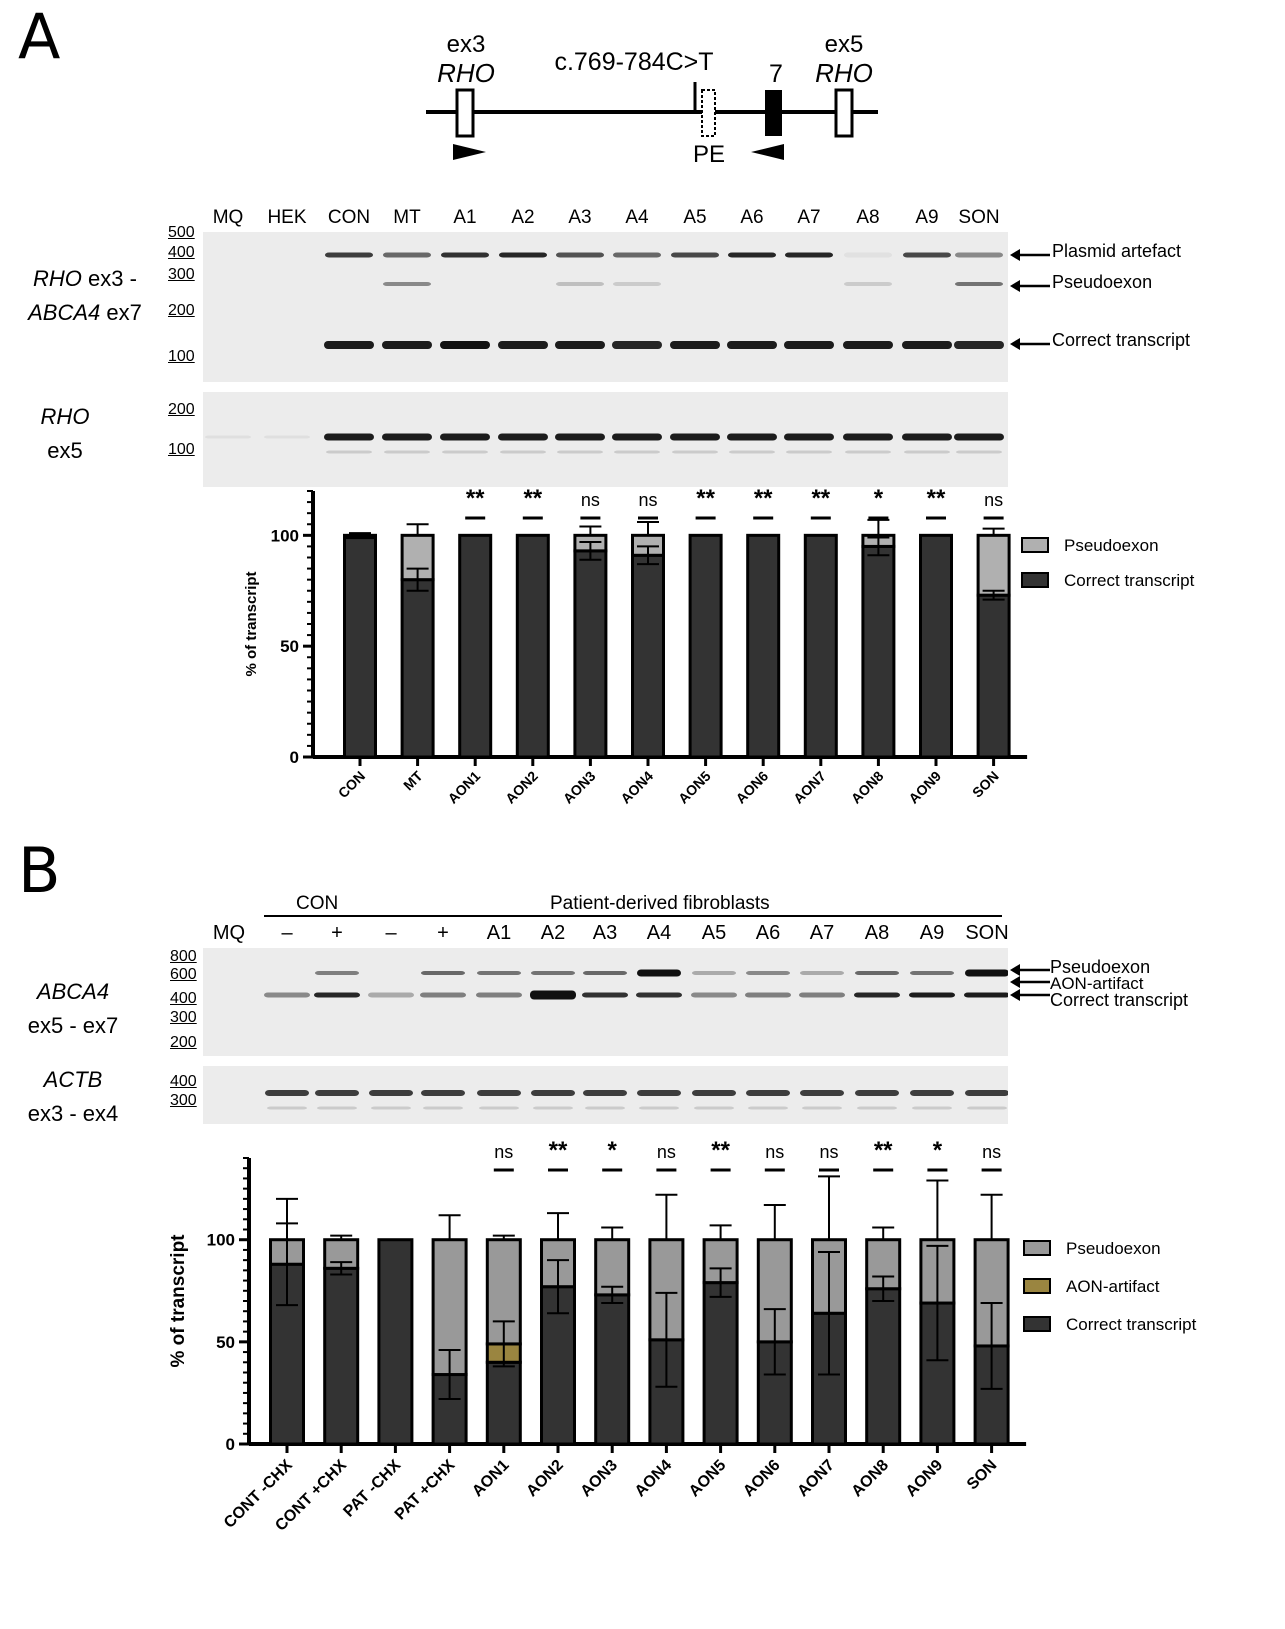 The height and width of the screenshot is (1629, 1285). I want to click on group-con-label: CON, so click(317, 903).